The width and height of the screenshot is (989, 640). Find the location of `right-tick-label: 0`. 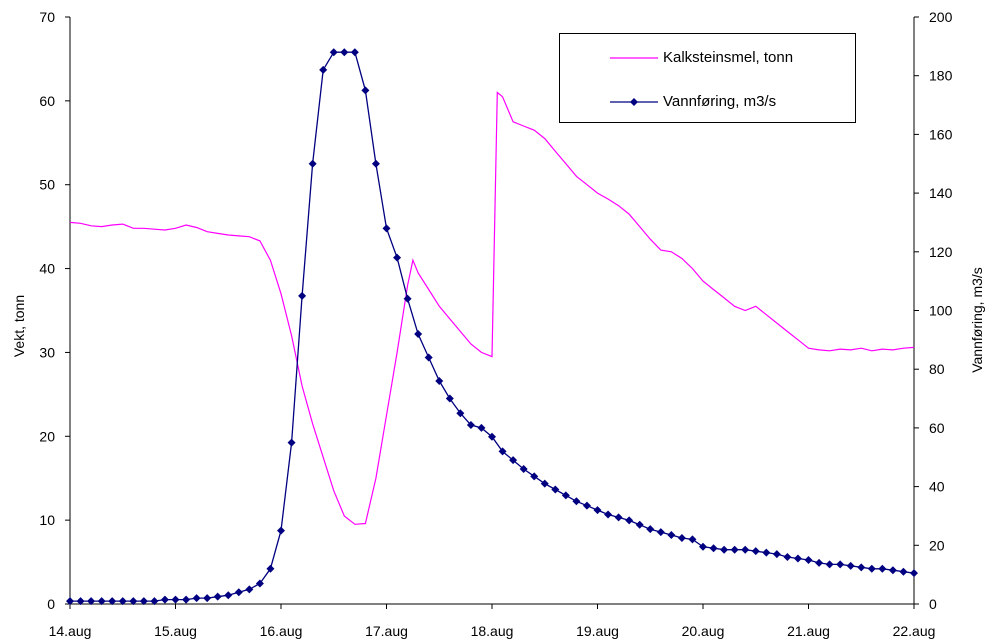

right-tick-label: 0 is located at coordinates (933, 604).